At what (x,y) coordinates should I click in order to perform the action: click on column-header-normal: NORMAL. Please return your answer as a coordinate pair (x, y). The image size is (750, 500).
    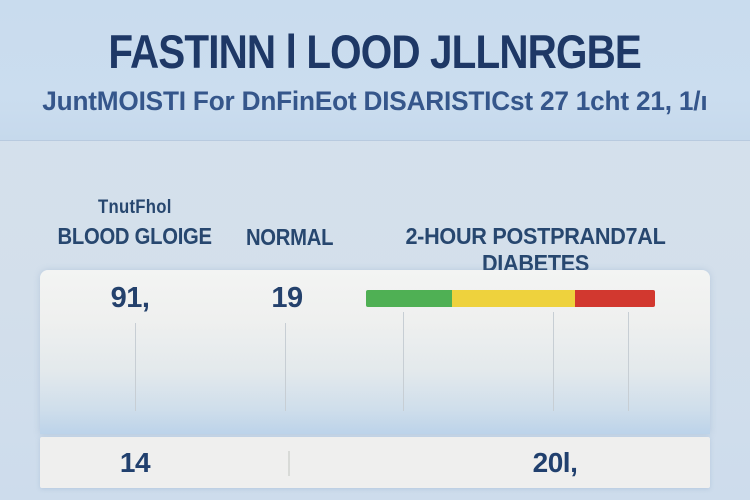
    Looking at the image, I should click on (290, 237).